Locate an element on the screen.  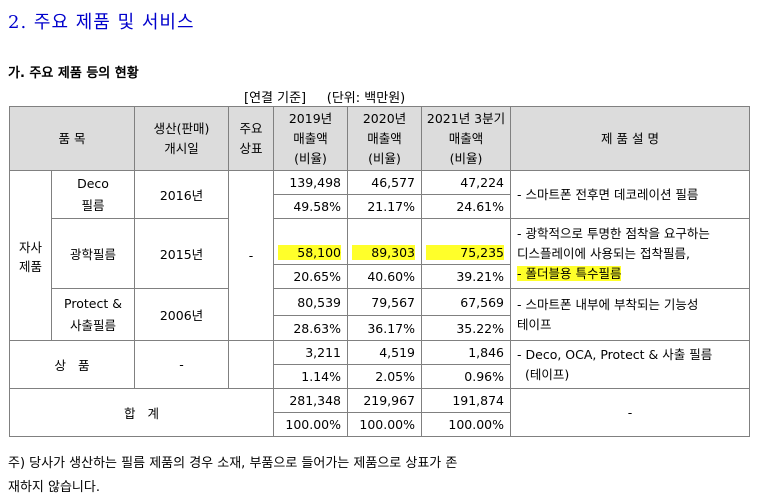
ratio-goods-2021q3: 0.96% is located at coordinates (466, 376).